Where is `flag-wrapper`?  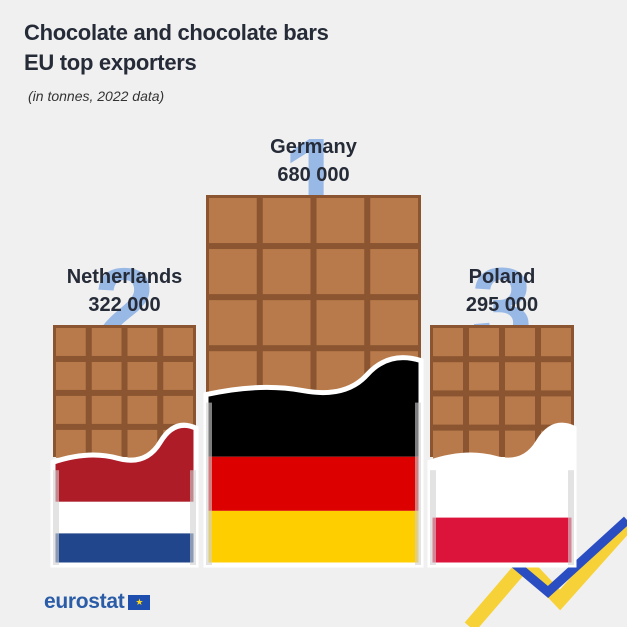
flag-wrapper is located at coordinates (313, 461).